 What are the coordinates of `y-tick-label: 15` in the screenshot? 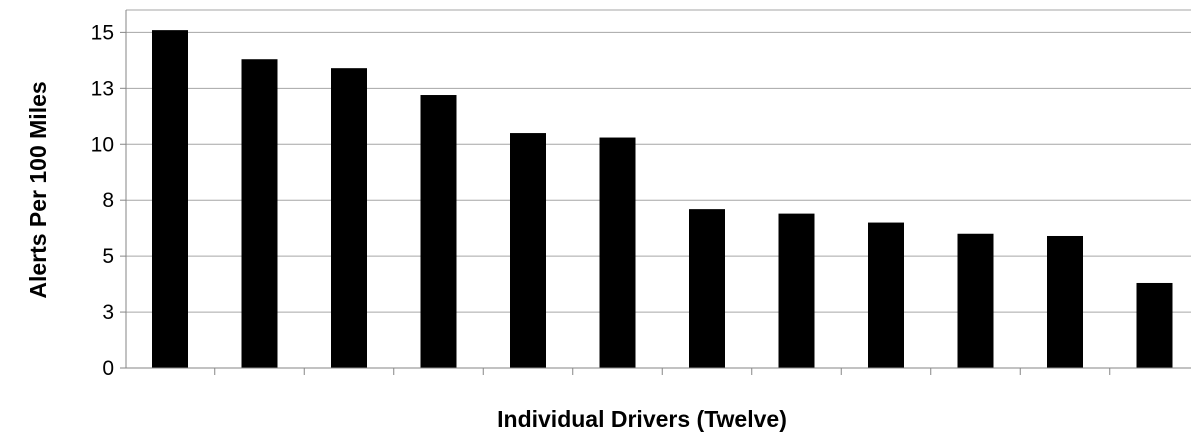 It's located at (102, 32).